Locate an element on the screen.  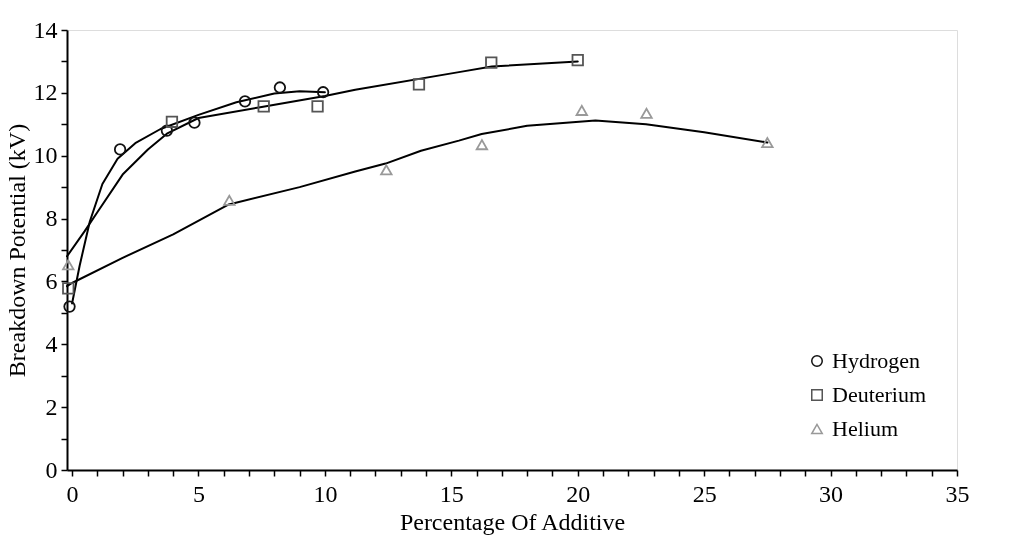
y-tick-label: 14 is located at coordinates (45, 29).